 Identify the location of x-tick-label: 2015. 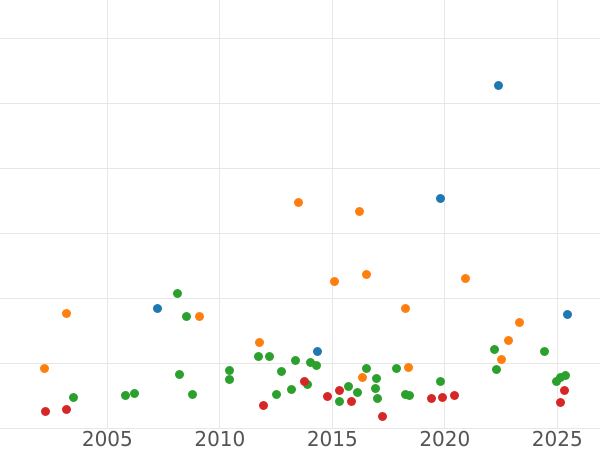
(332, 438).